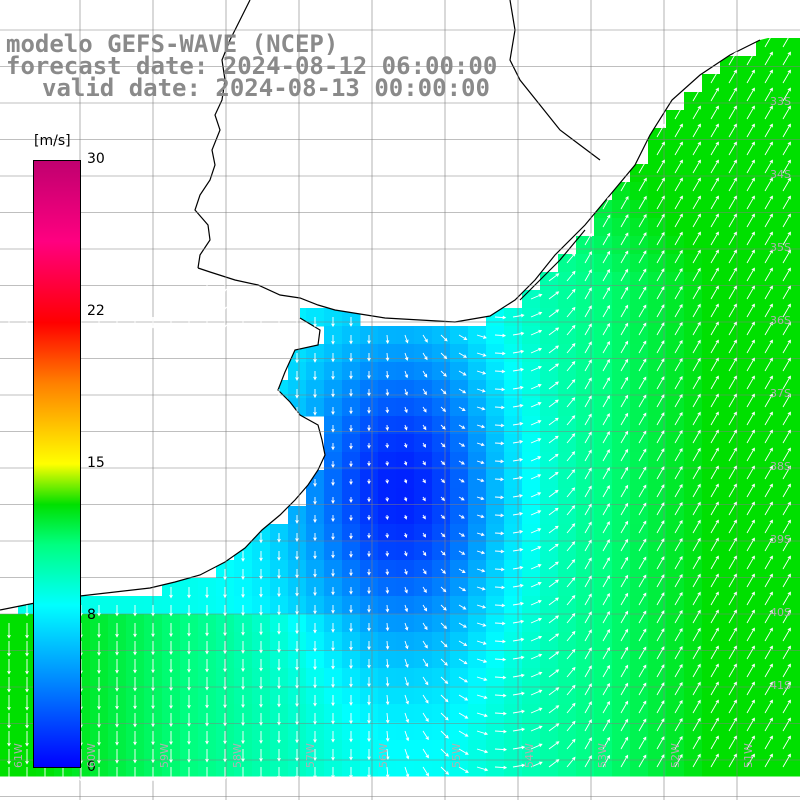  What do you see at coordinates (780, 685) in the screenshot?
I see `lat-label: 41S` at bounding box center [780, 685].